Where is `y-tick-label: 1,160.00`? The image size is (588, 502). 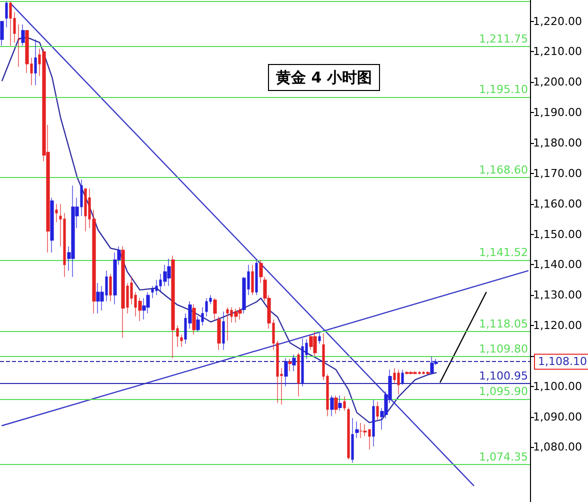 y-tick-label: 1,160.00 is located at coordinates (557, 203).